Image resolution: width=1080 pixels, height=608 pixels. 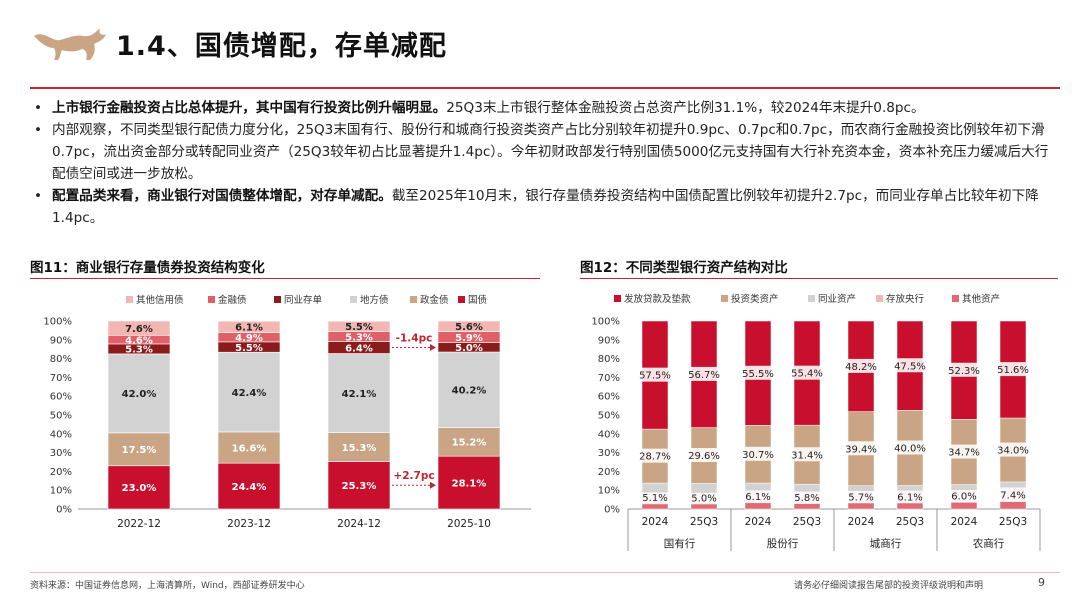 I want to click on y-tick-label: 0%, so click(x=64, y=510).